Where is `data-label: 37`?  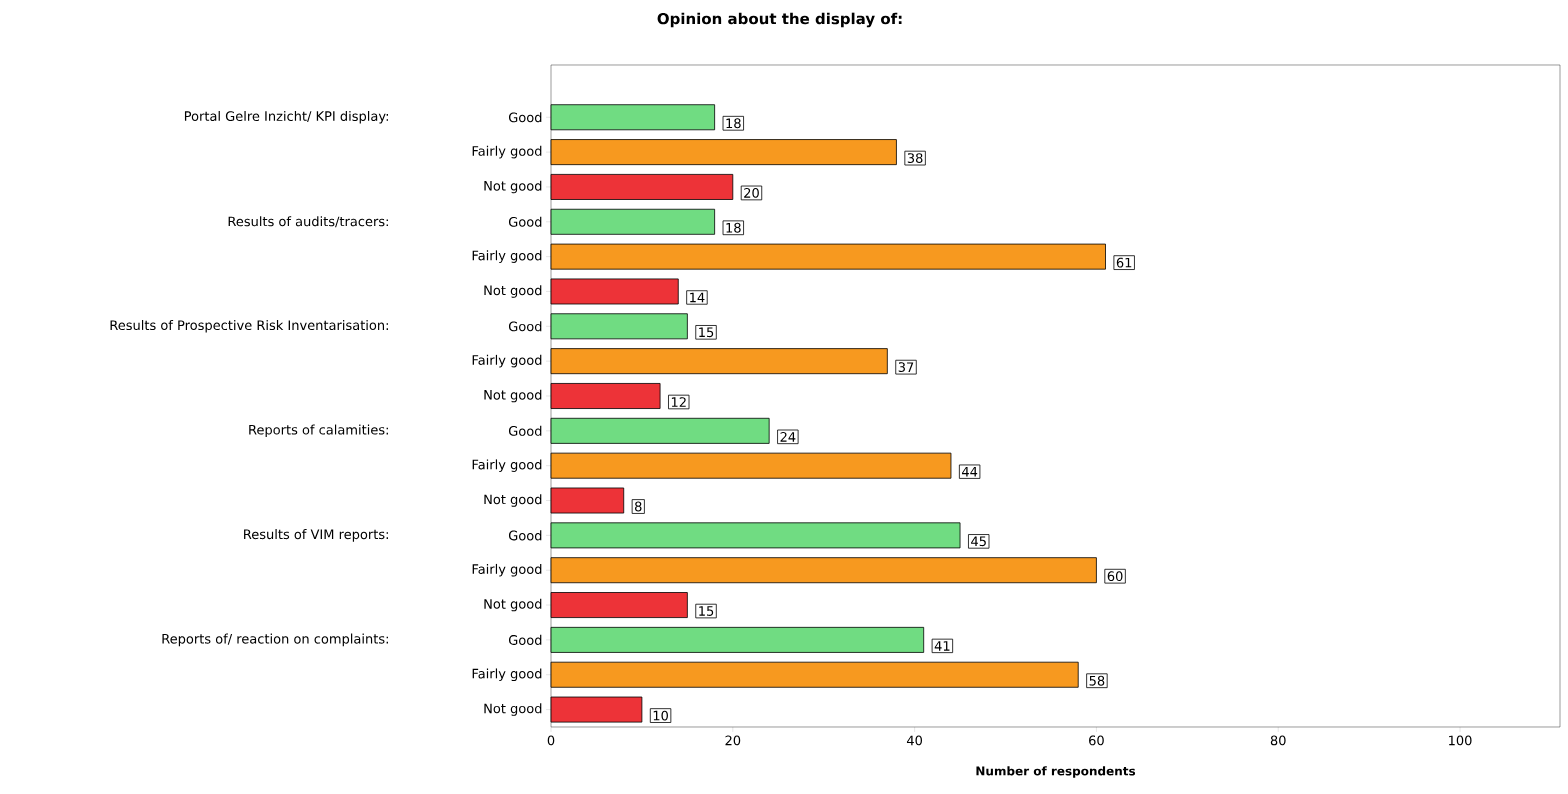 data-label: 37 is located at coordinates (906, 367).